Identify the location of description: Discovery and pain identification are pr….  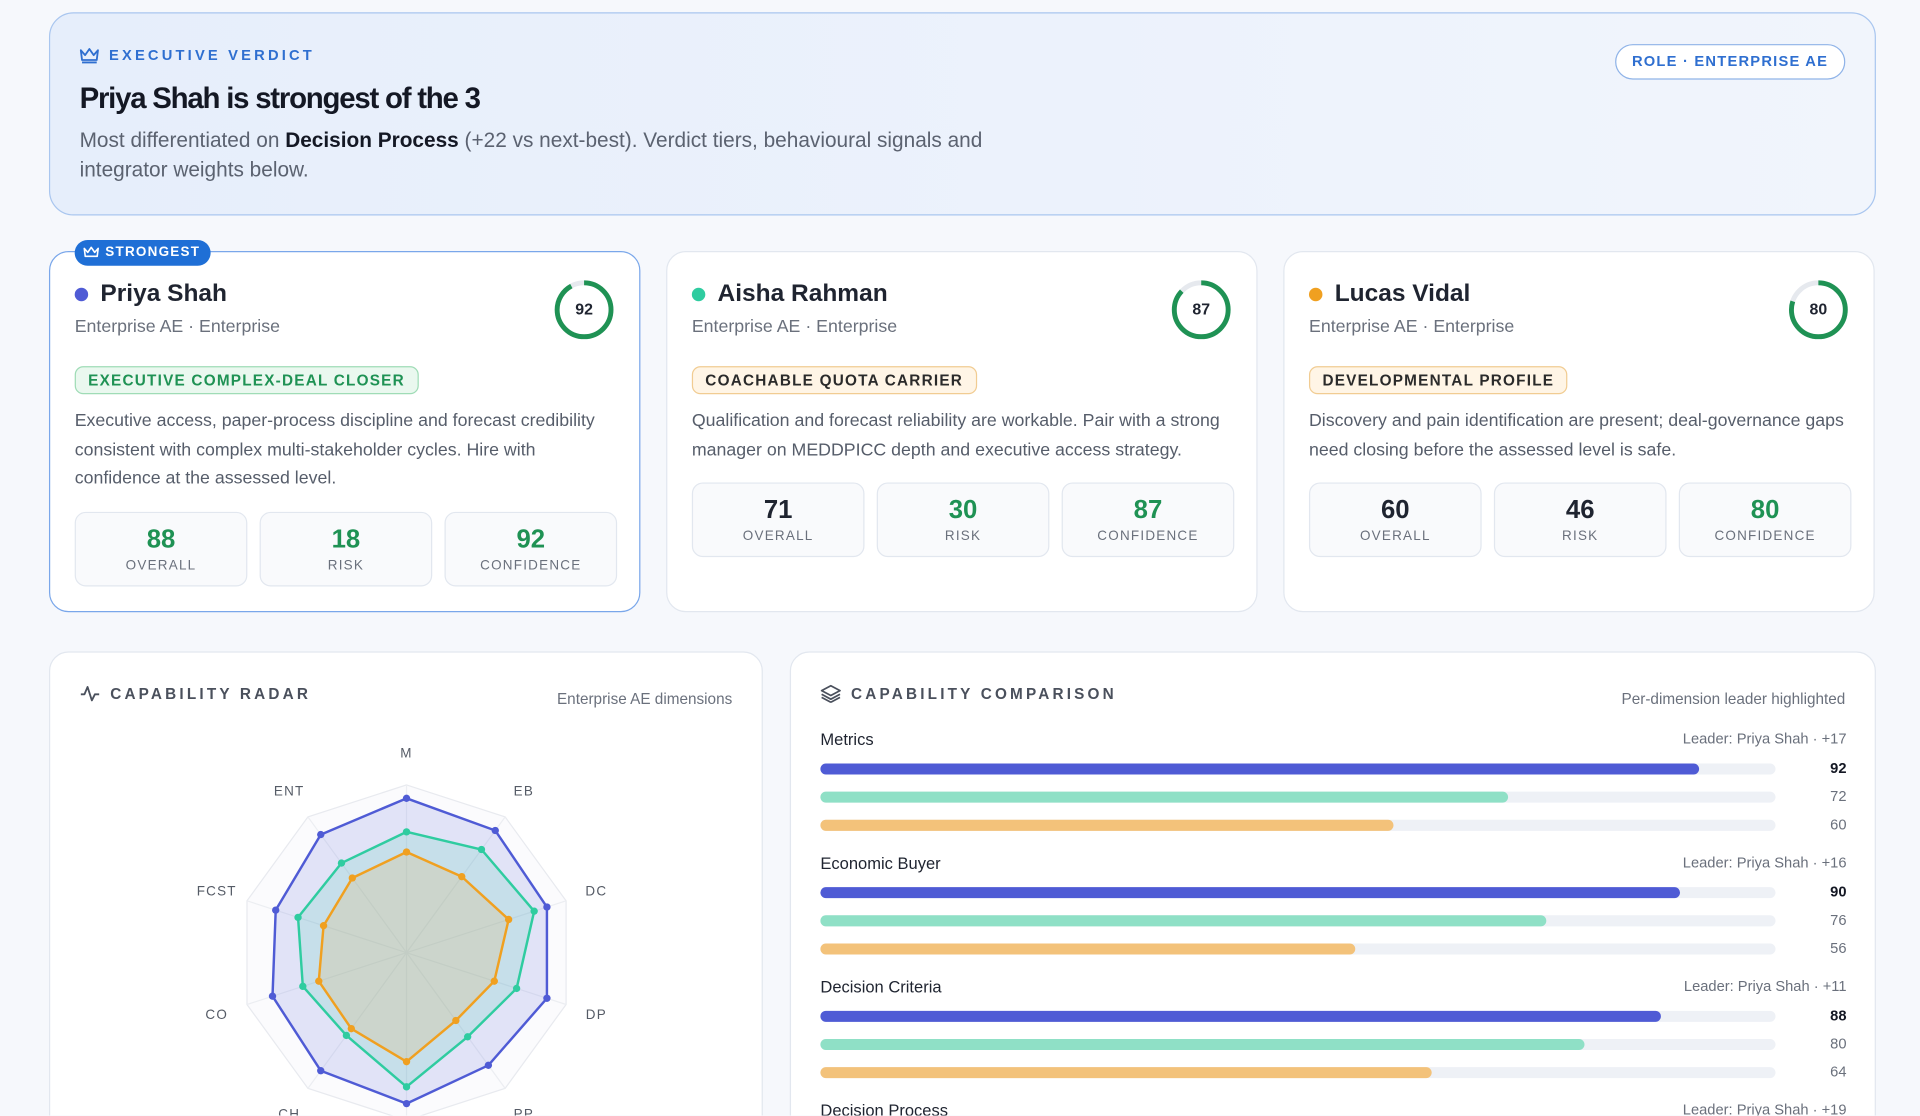
(1576, 435).